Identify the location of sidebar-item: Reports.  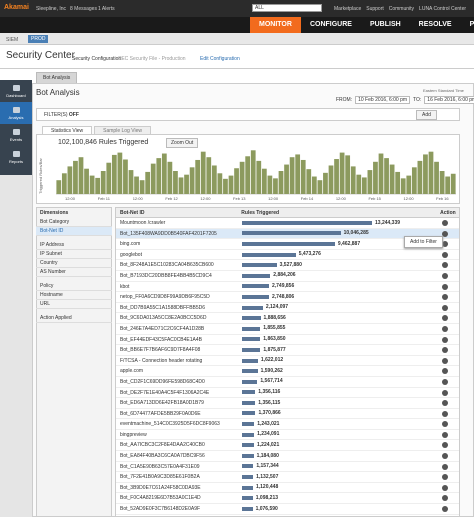
(16, 157).